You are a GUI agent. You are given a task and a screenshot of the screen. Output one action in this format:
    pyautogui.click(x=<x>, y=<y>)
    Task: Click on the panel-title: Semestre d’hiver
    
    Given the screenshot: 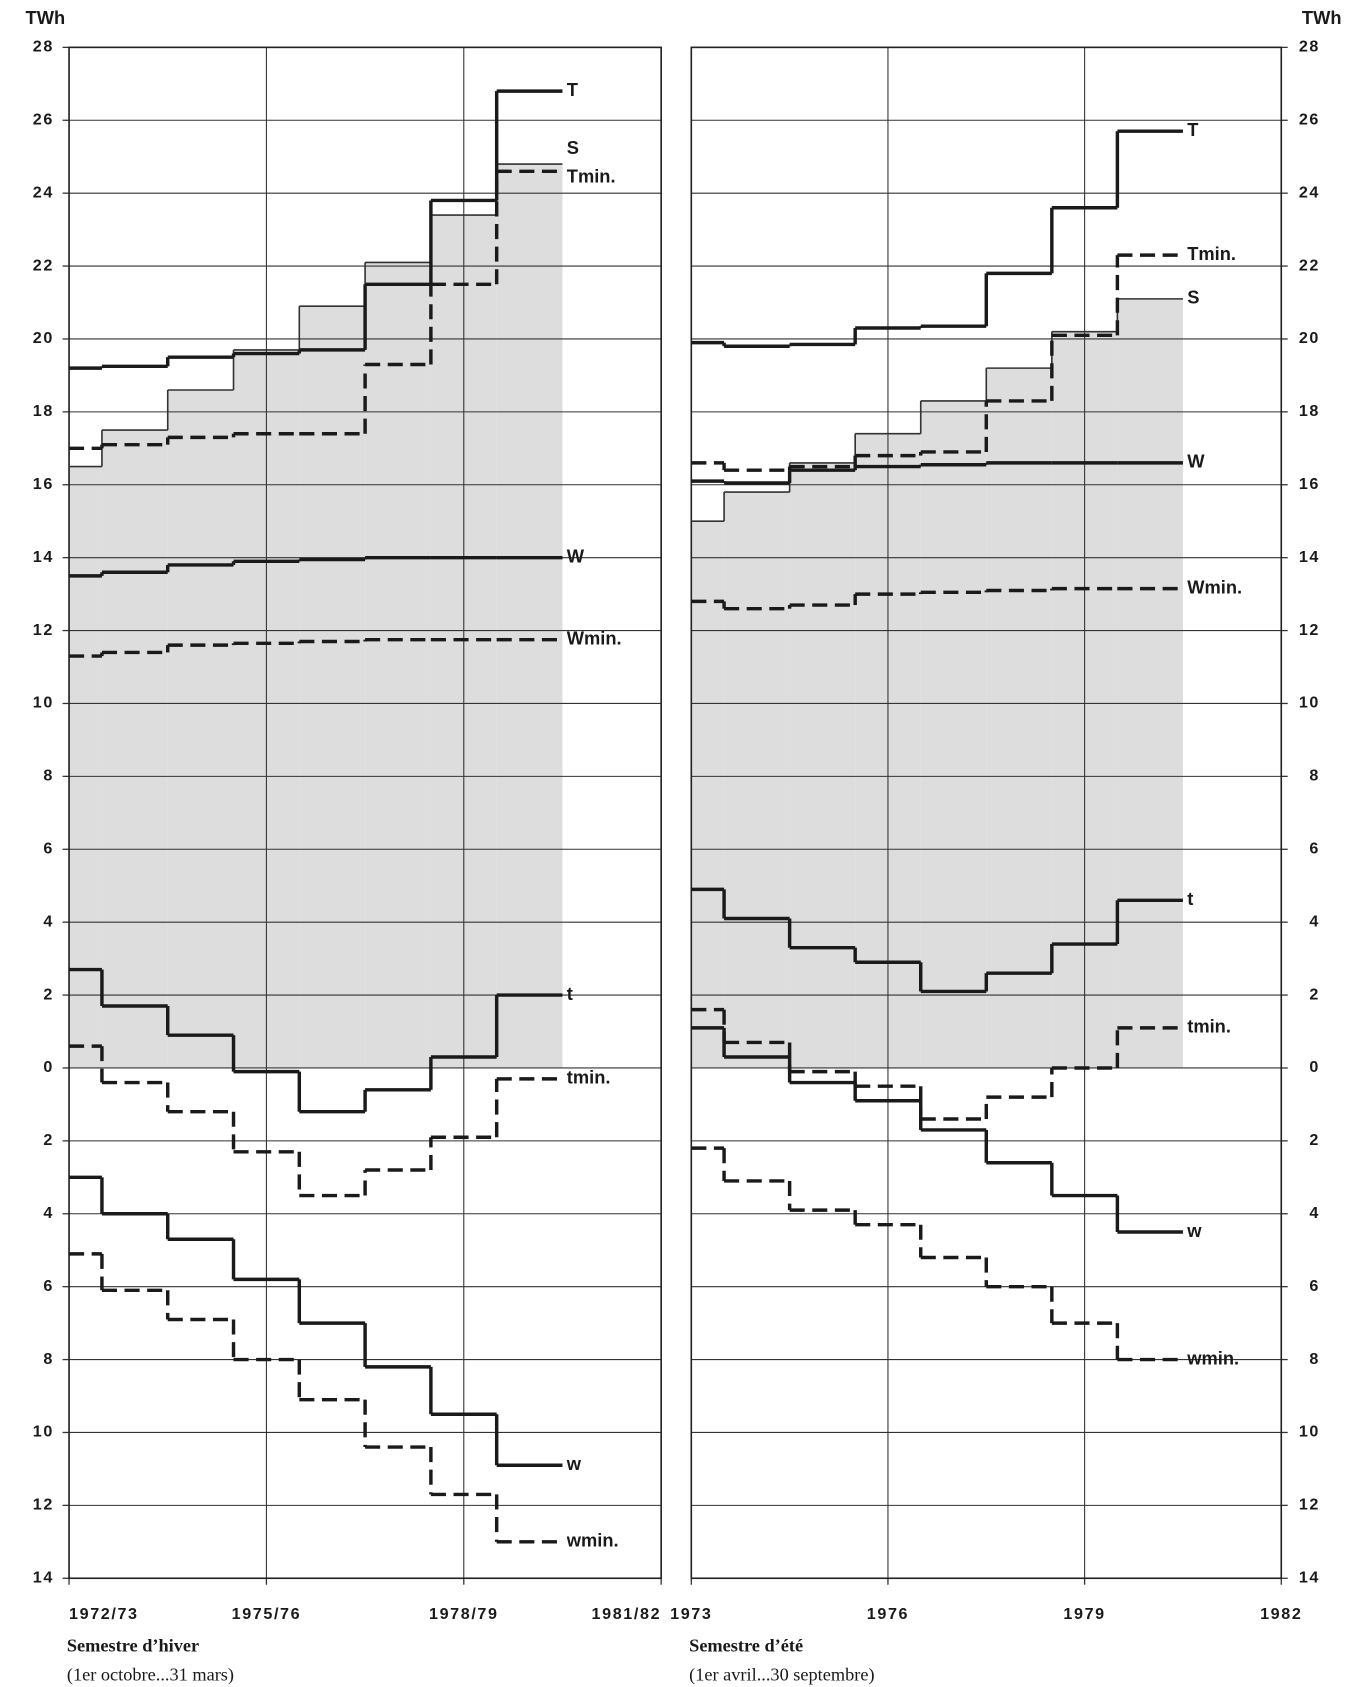 What is the action you would take?
    pyautogui.click(x=133, y=1645)
    